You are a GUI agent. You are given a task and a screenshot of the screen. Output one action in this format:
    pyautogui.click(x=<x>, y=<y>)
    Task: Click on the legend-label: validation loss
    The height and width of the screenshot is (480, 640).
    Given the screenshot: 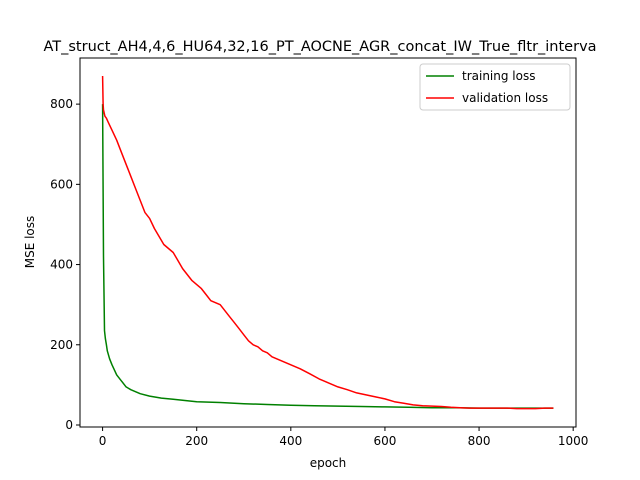 What is the action you would take?
    pyautogui.click(x=505, y=98)
    